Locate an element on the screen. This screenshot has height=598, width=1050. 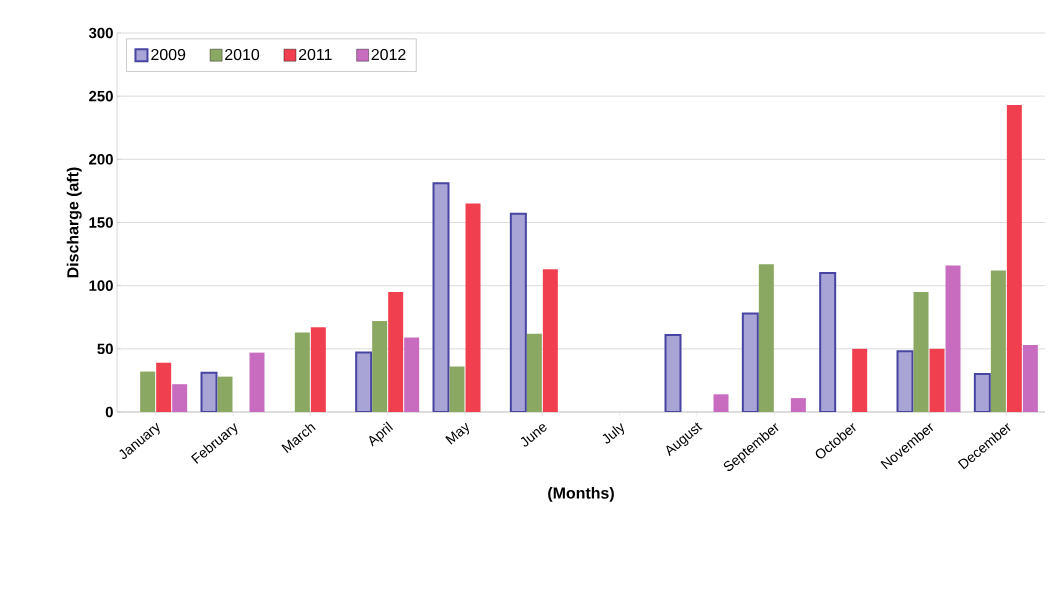
y-tick-label: 50 is located at coordinates (105, 349).